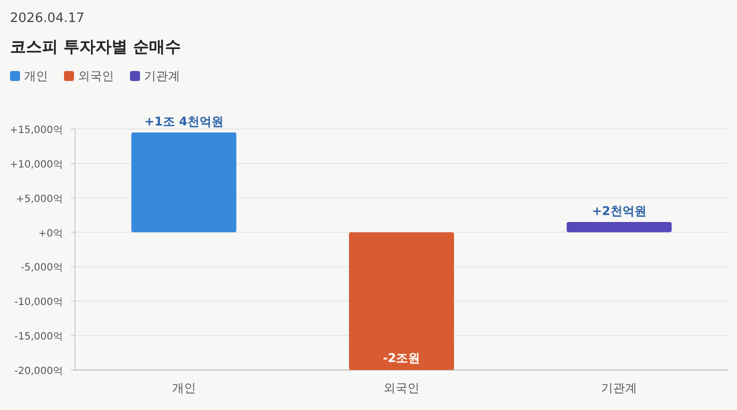  What do you see at coordinates (402, 388) in the screenshot?
I see `x-tick-label: 외국인` at bounding box center [402, 388].